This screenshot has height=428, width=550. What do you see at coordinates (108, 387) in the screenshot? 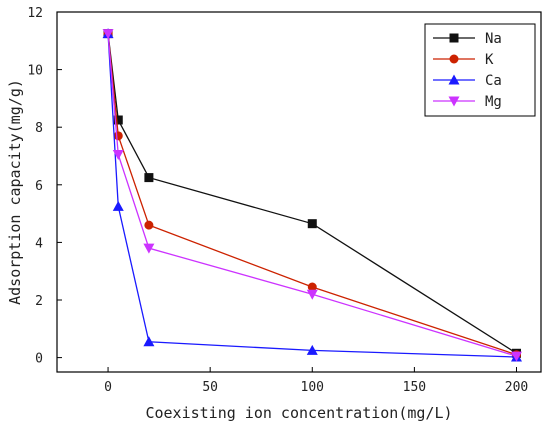
I see `x-tick-label: 0` at bounding box center [108, 387].